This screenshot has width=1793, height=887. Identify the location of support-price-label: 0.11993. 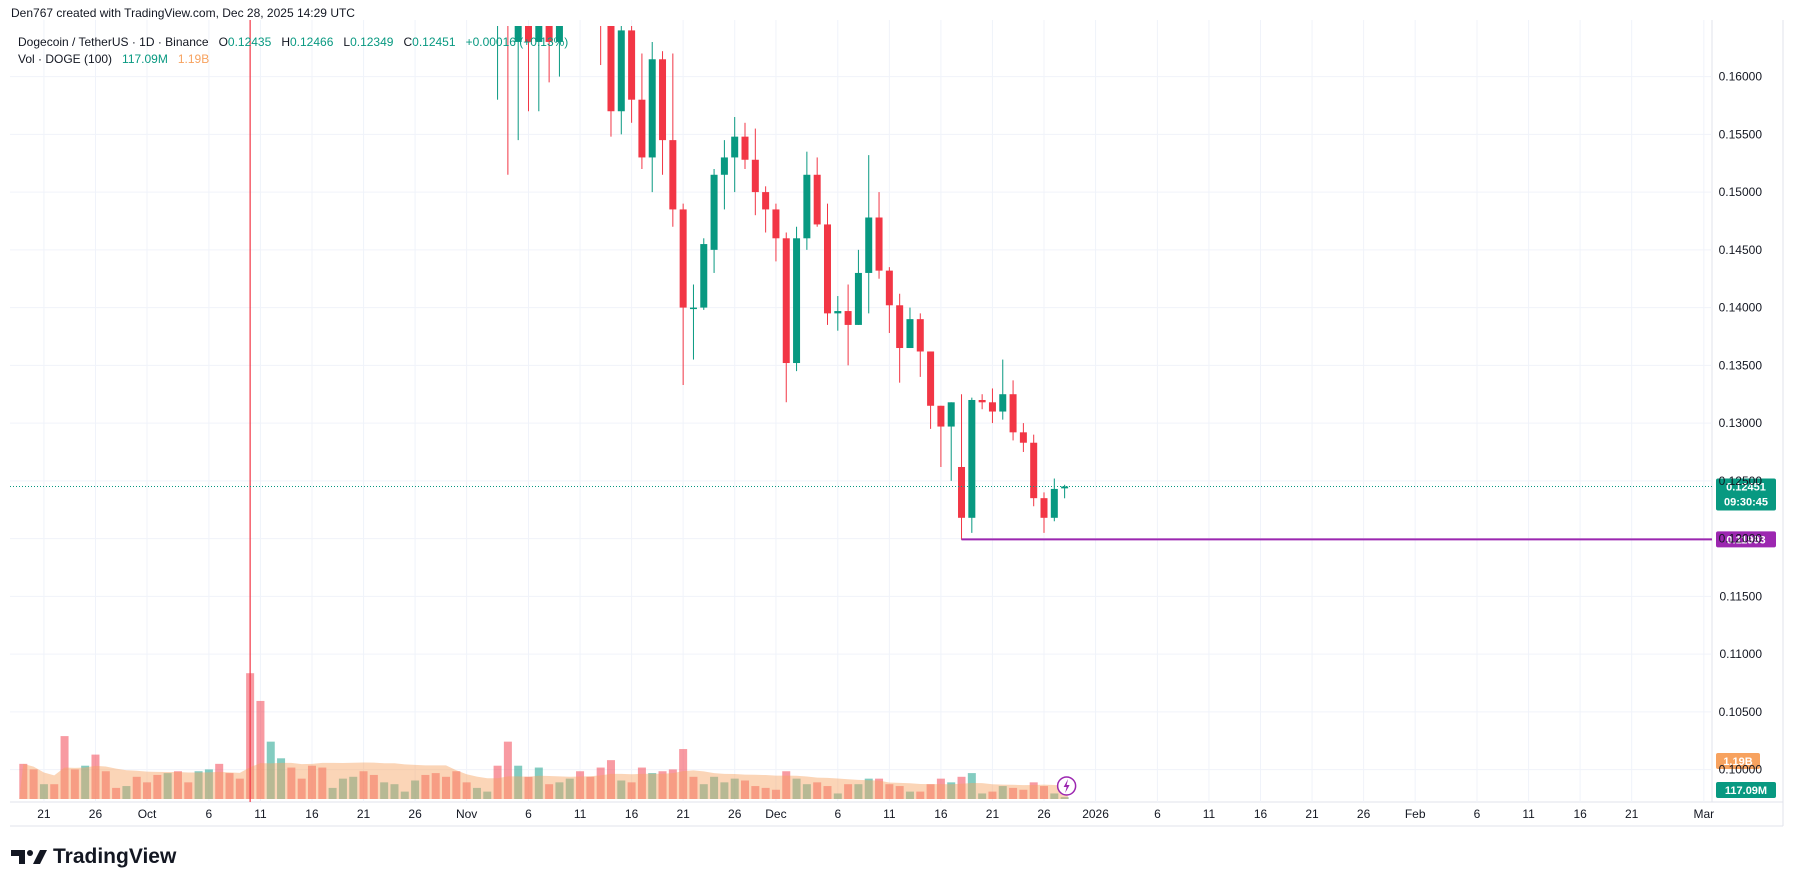
(1745, 540).